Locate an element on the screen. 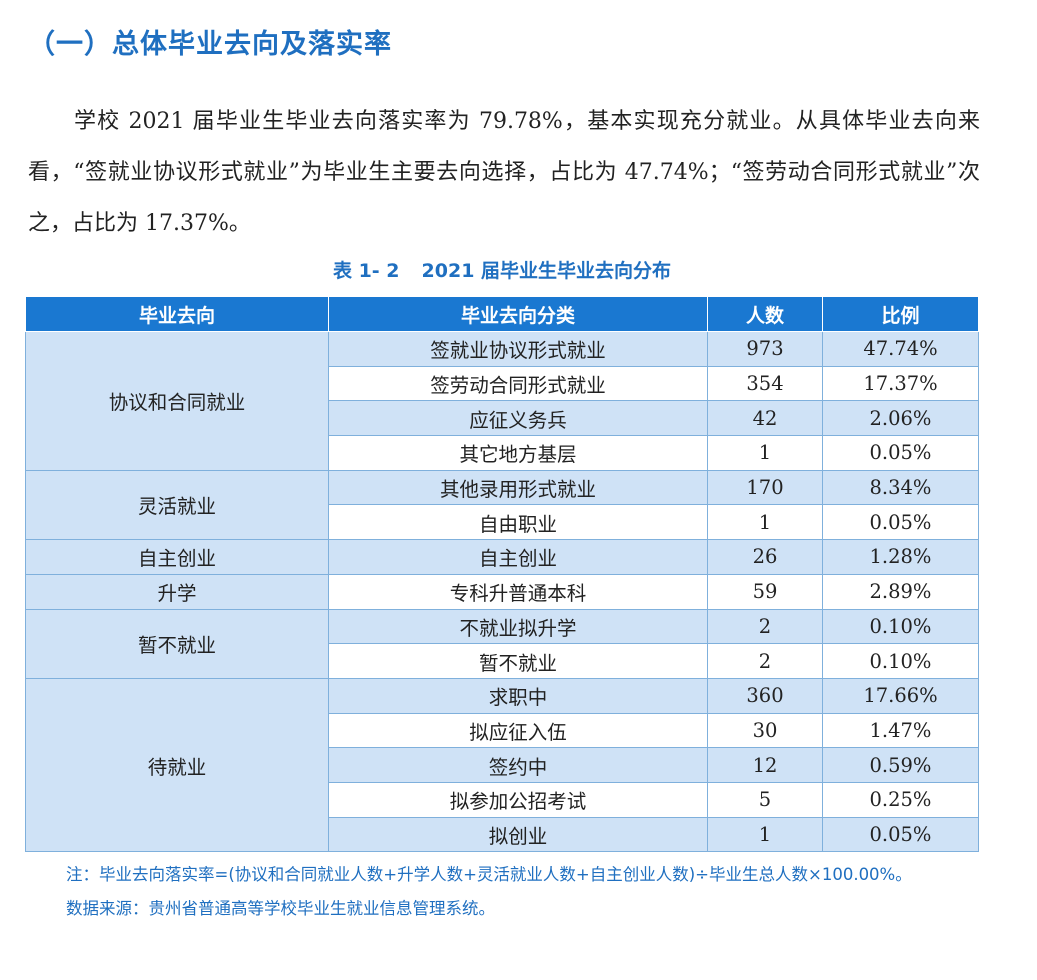 This screenshot has width=1037, height=980. category-cell: 自主创业 is located at coordinates (518, 557).